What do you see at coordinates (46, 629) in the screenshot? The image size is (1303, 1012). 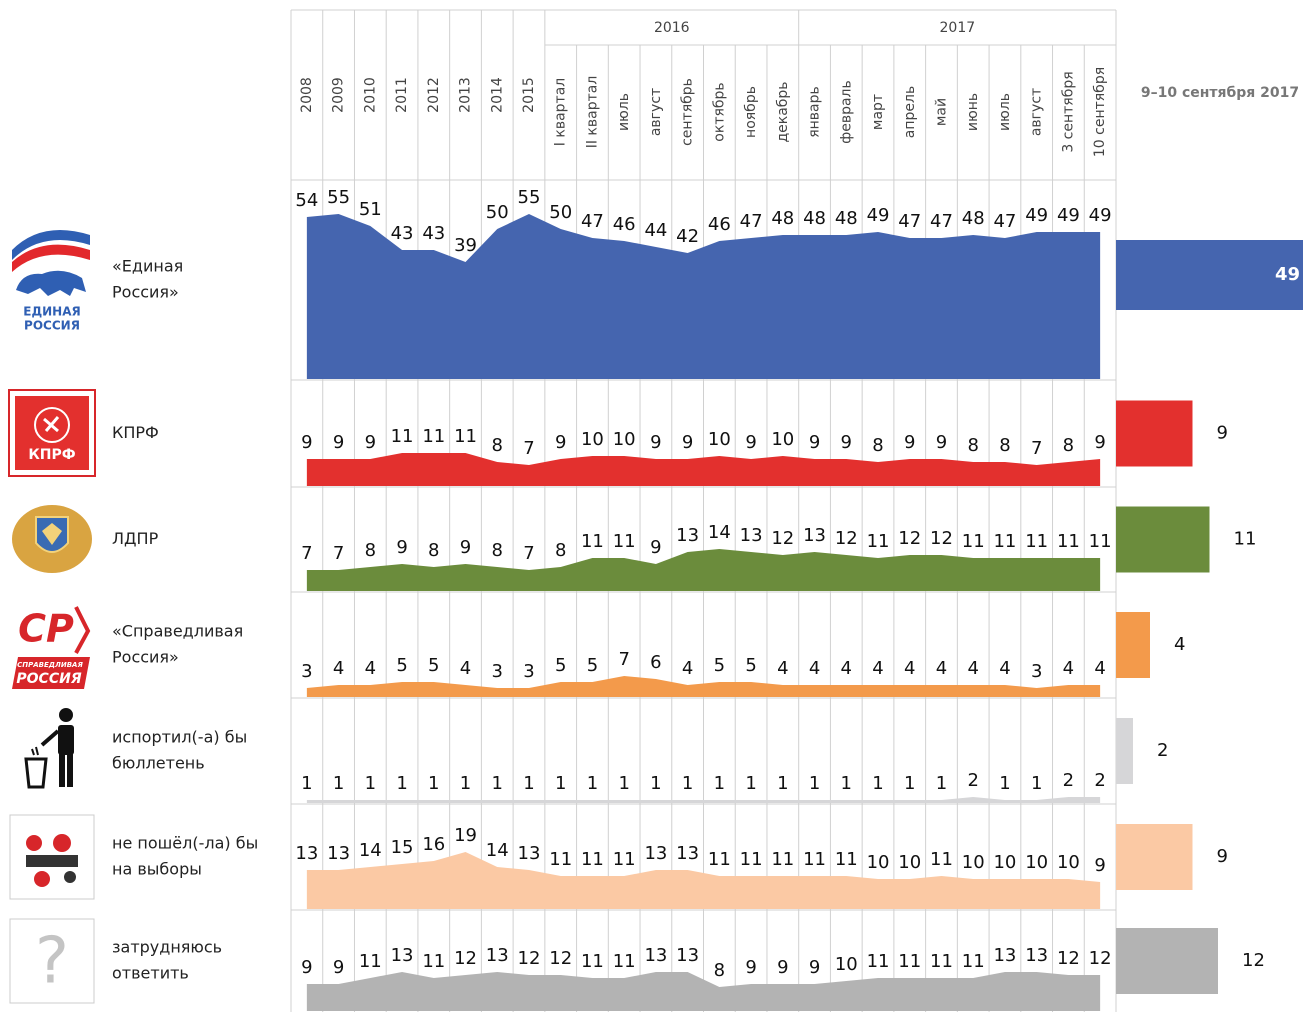 I see `logo-text: СР` at bounding box center [46, 629].